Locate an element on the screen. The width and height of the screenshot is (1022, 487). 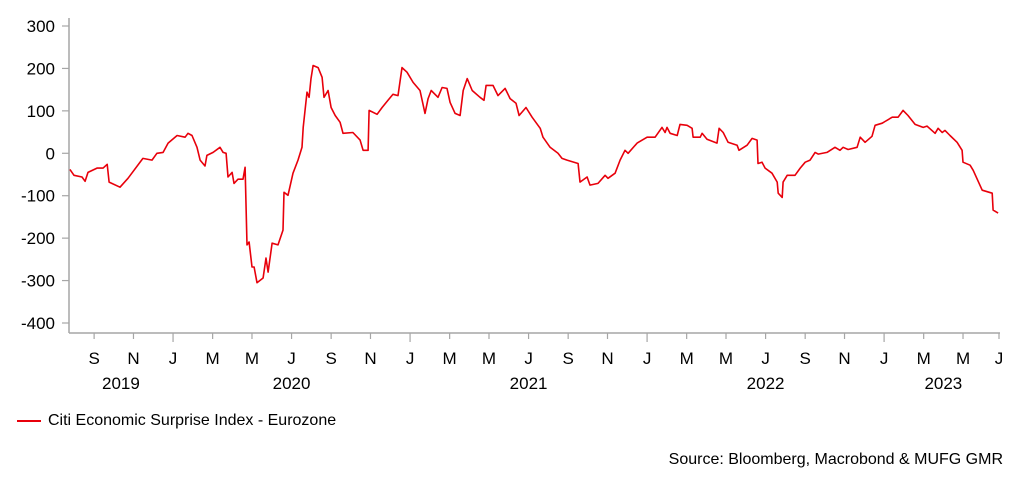
legend: Citi Economic Surprise Index - Eurozone is located at coordinates (176, 421).